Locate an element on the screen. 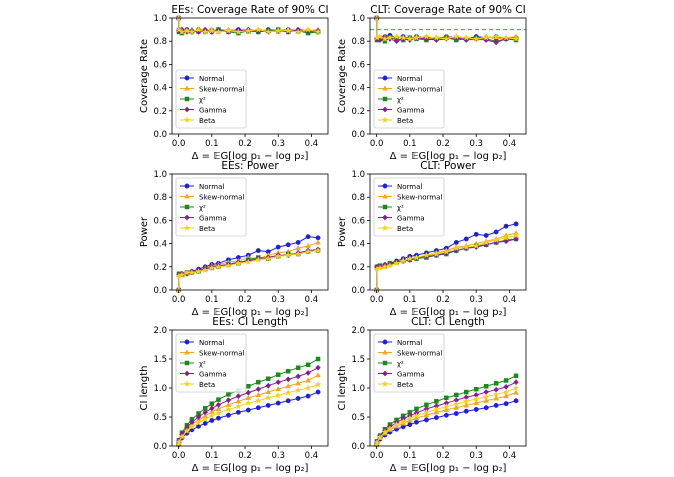 Image resolution: width=674 pixels, height=477 pixels. series-gamma is located at coordinates (446, 30).